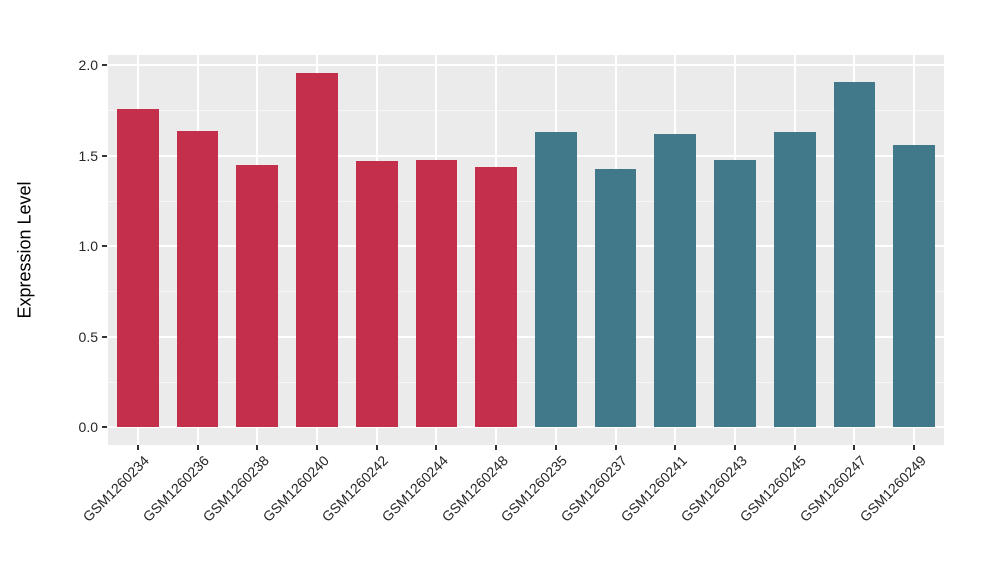  What do you see at coordinates (88, 427) in the screenshot?
I see `y-tick-label: 0.0` at bounding box center [88, 427].